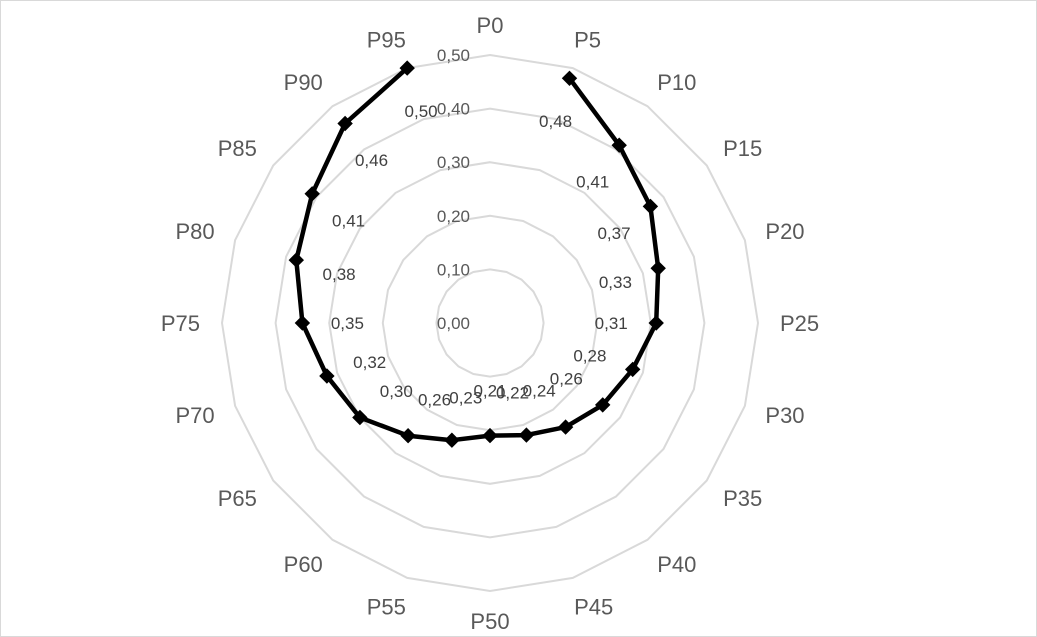 The width and height of the screenshot is (1037, 637). I want to click on radial-tick-label: 0,10, so click(453, 269).